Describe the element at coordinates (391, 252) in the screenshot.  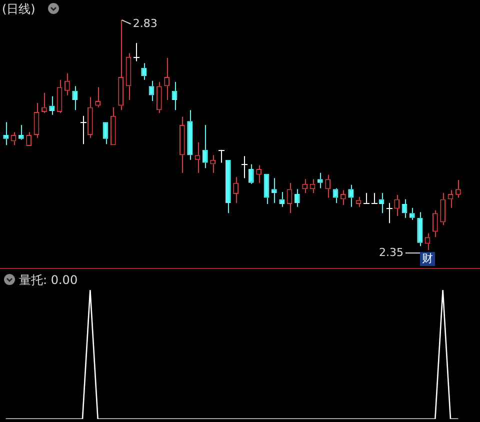
I see `annotation: 2.35` at that location.